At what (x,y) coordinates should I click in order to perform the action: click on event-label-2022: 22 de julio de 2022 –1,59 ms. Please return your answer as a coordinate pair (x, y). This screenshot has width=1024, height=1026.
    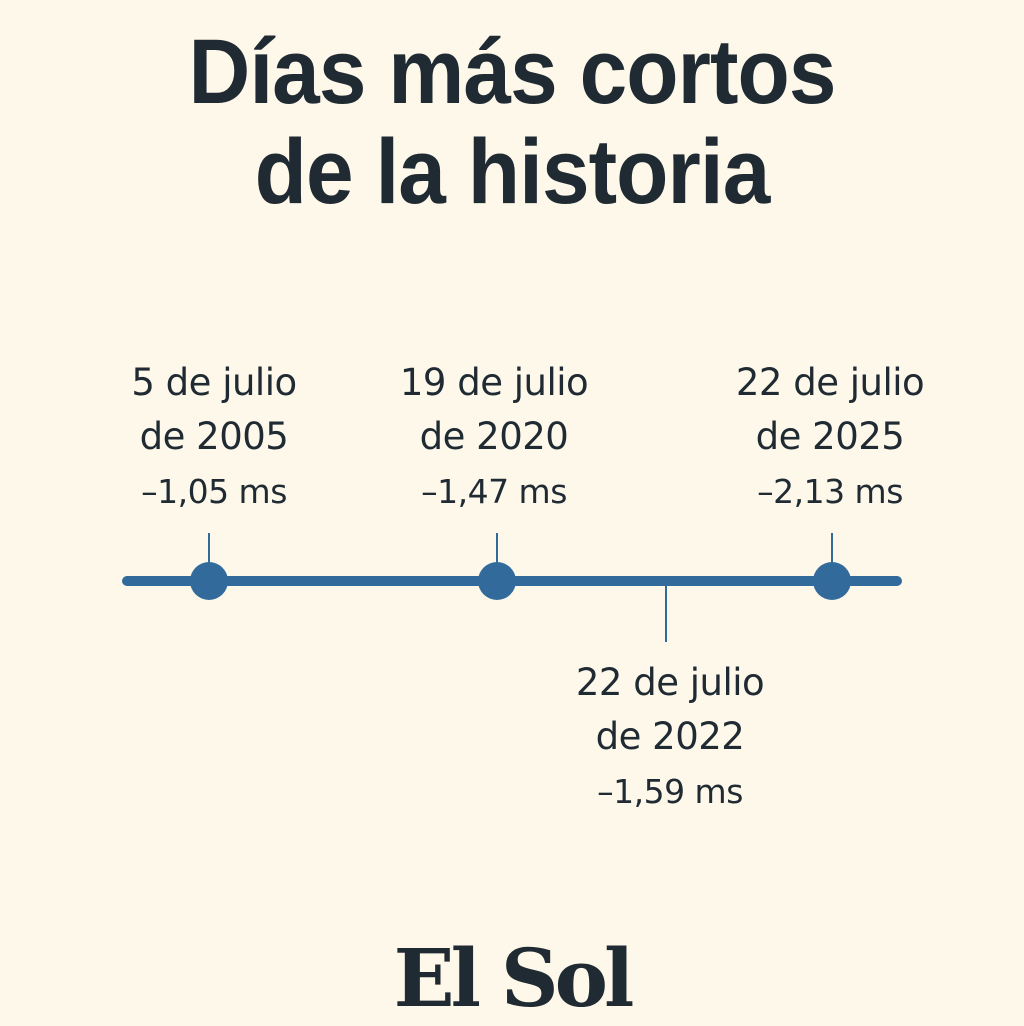
    Looking at the image, I should click on (670, 738).